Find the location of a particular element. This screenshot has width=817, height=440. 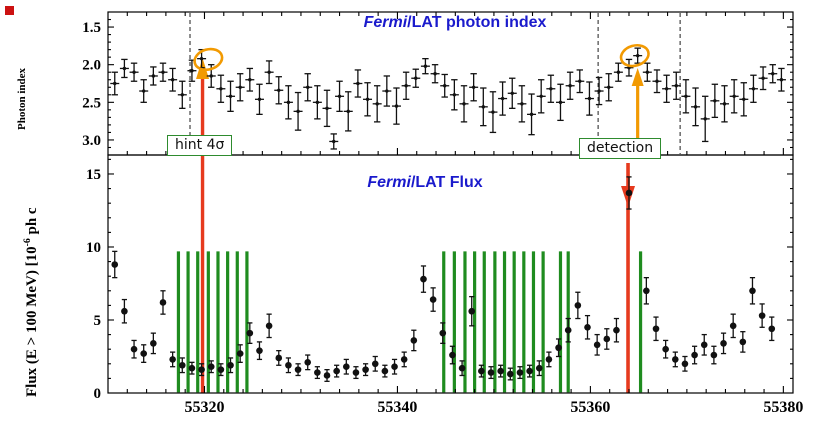

detection-annotation-label: detection is located at coordinates (620, 148).